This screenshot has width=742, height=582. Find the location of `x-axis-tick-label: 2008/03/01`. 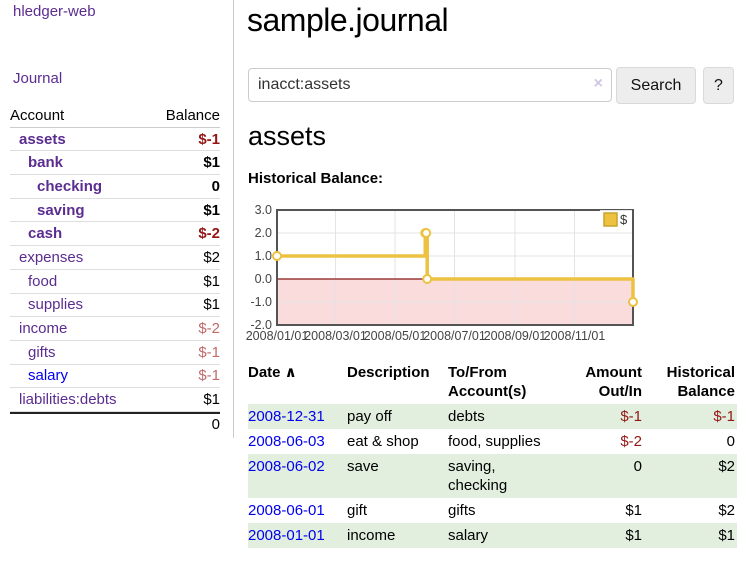

x-axis-tick-label: 2008/03/01 is located at coordinates (335, 336).